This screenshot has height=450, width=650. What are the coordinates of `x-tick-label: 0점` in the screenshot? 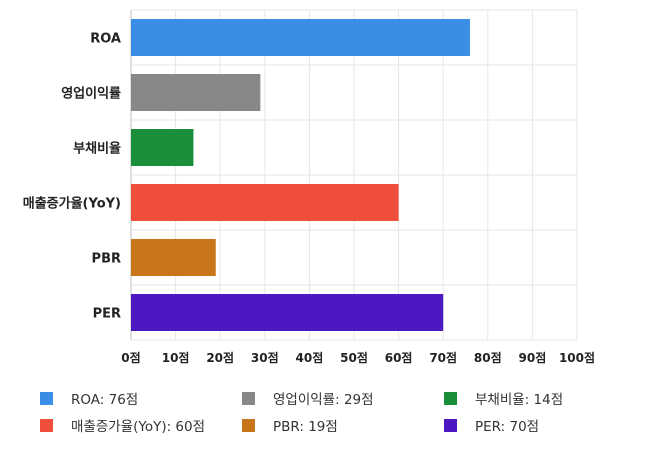 It's located at (130, 357).